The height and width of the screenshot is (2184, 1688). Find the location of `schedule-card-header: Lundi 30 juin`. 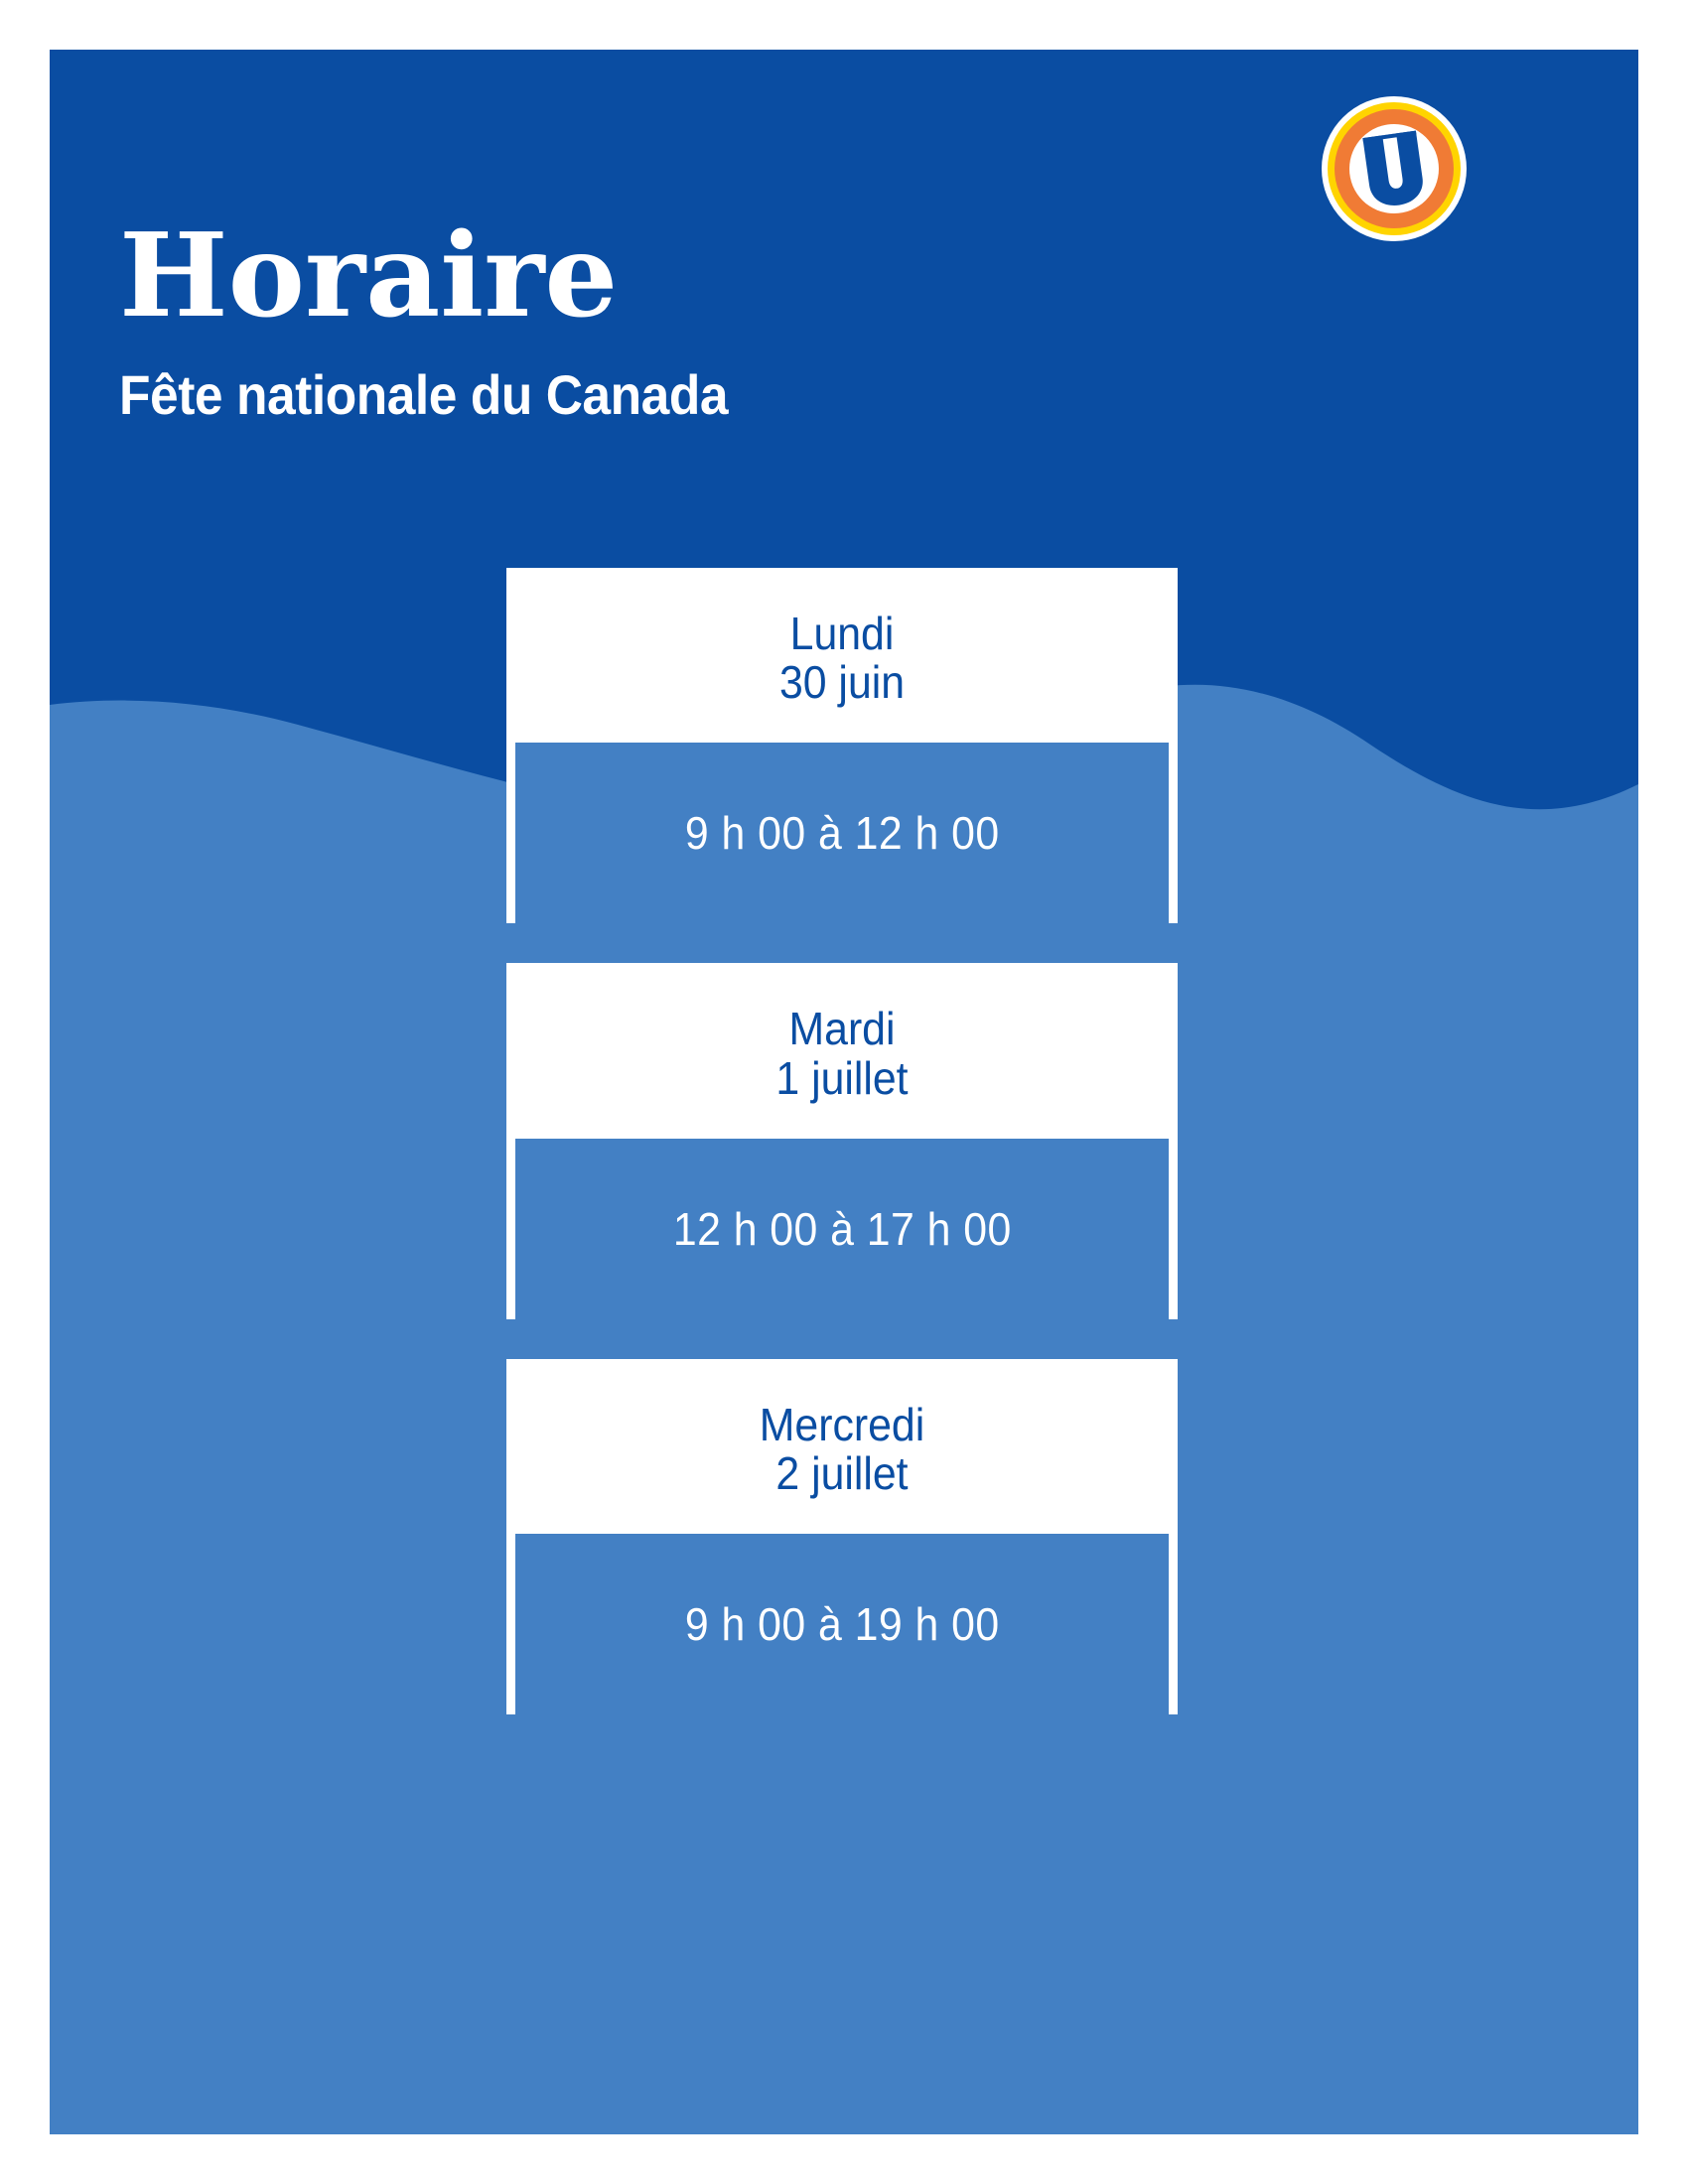

schedule-card-header: Lundi 30 juin is located at coordinates (842, 655).